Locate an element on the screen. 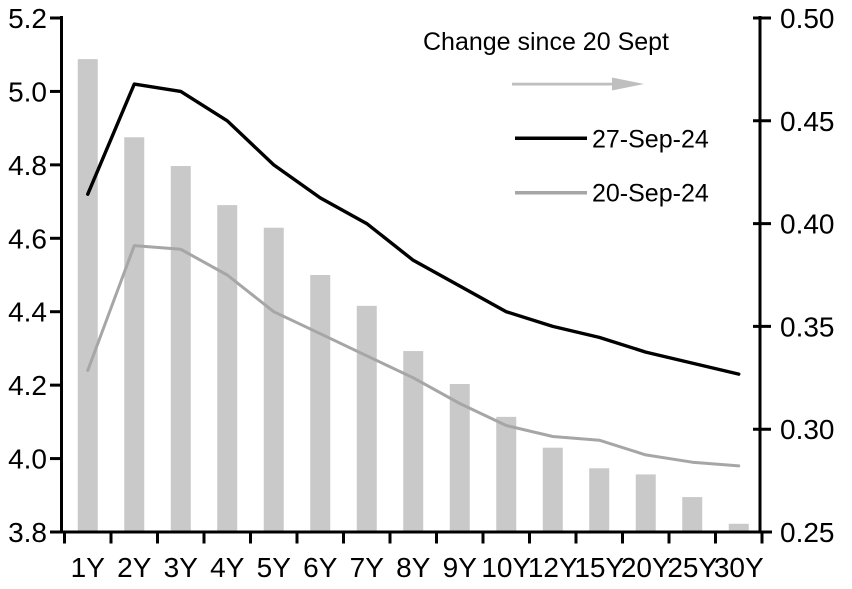 This screenshot has height=589, width=852. bar-5Y is located at coordinates (273, 379).